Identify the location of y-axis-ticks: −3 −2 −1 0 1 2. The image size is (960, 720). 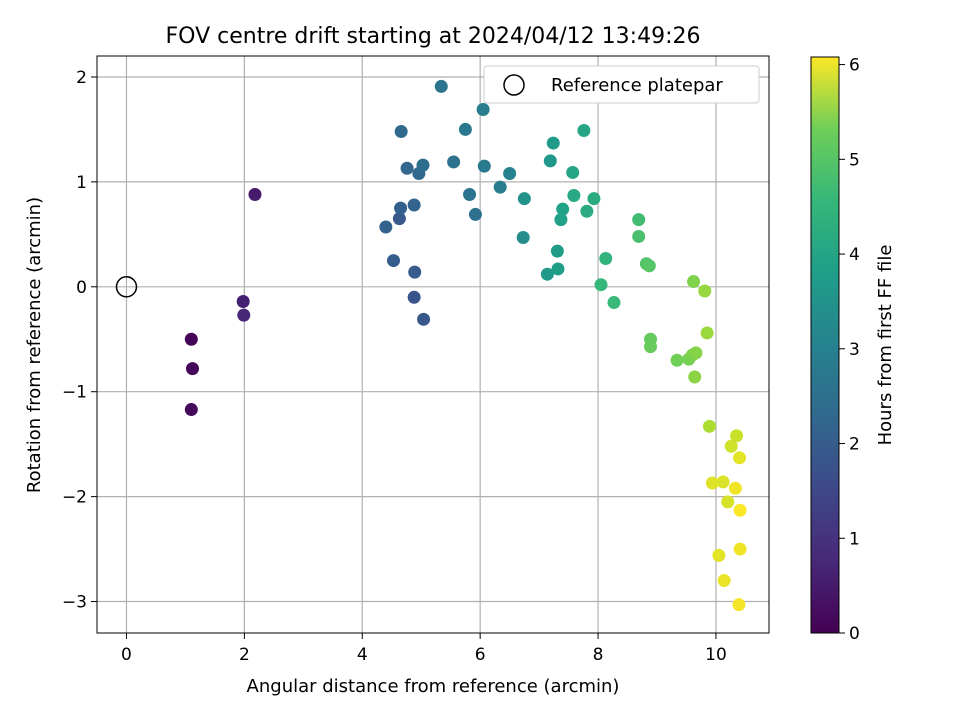
(79, 340).